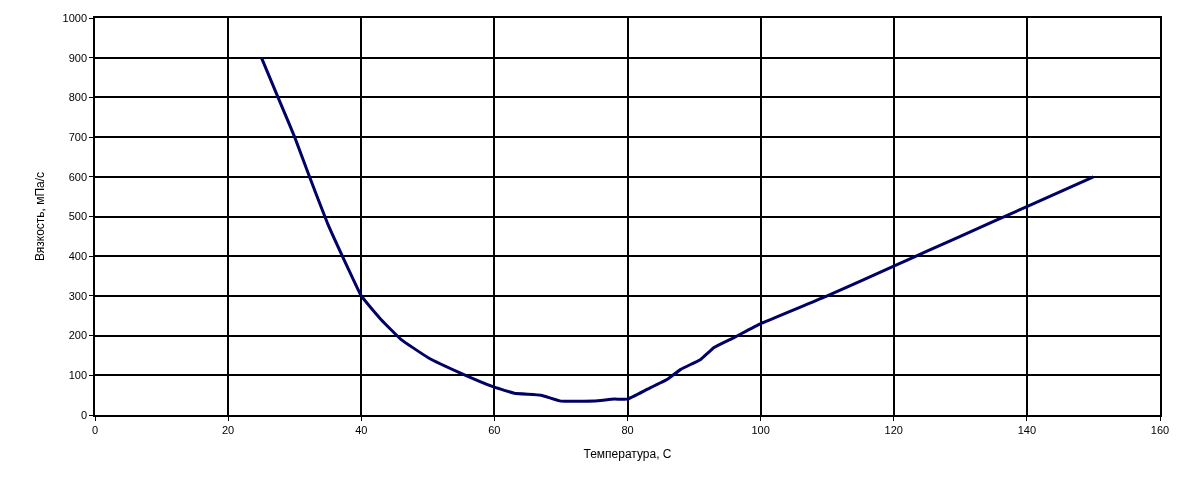 This screenshot has height=490, width=1184. Describe the element at coordinates (1027, 429) in the screenshot. I see `x-tick-label: 140` at that location.